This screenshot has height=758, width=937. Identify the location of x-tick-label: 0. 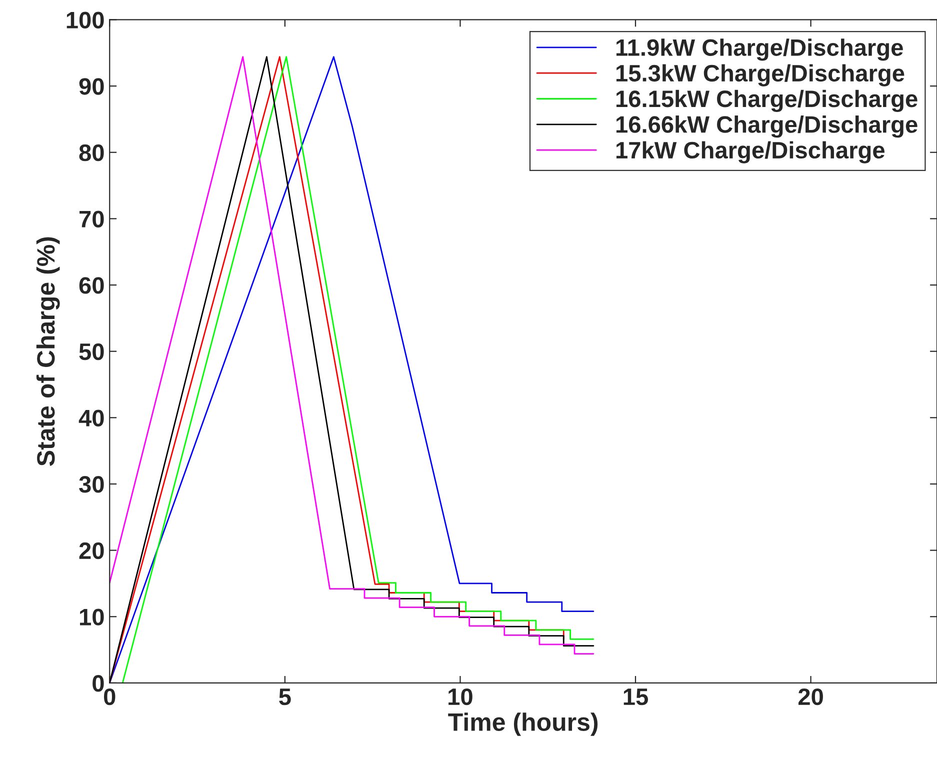
(110, 697).